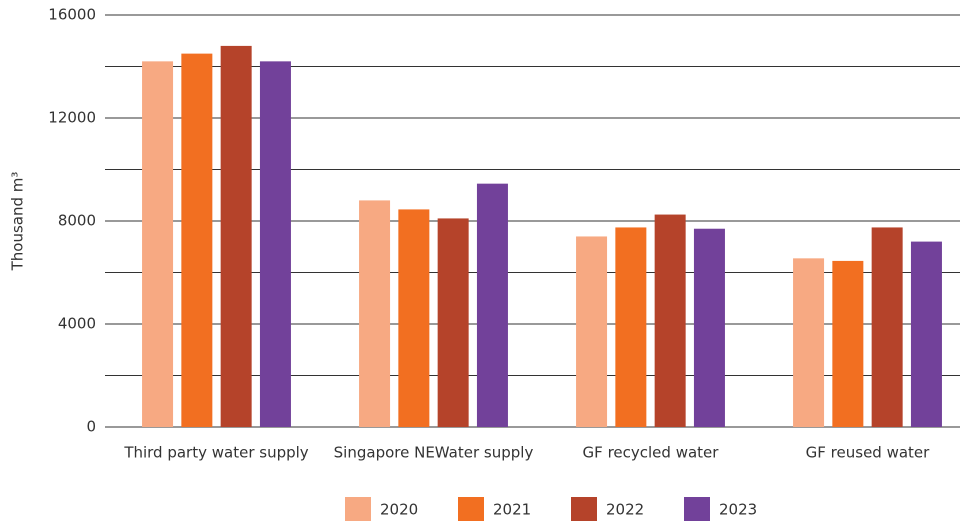 This screenshot has width=972, height=521. I want to click on x-tick-label: Third party water supply, so click(215, 453).